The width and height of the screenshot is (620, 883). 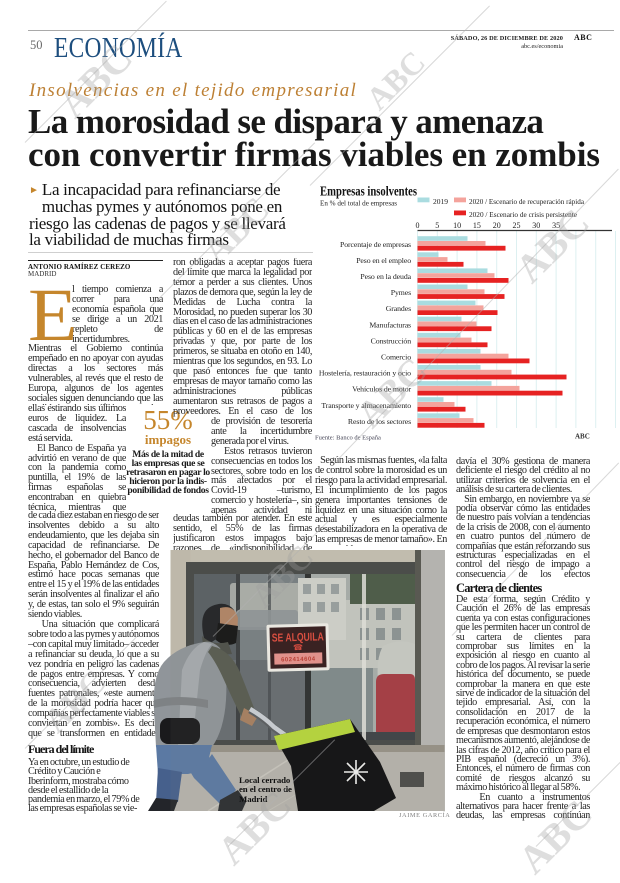 What do you see at coordinates (582, 437) in the screenshot?
I see `svg-text: ABC` at bounding box center [582, 437].